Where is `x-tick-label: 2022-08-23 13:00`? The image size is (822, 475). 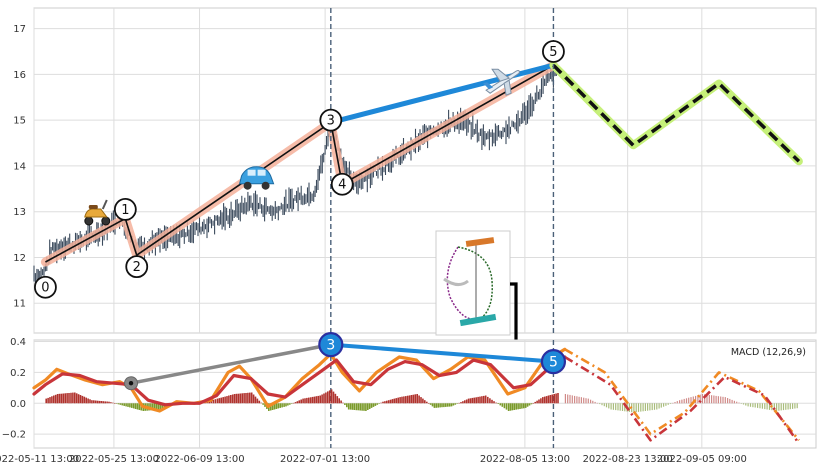
x-tick-label: 2022-08-23 13:00 is located at coordinates (628, 459).